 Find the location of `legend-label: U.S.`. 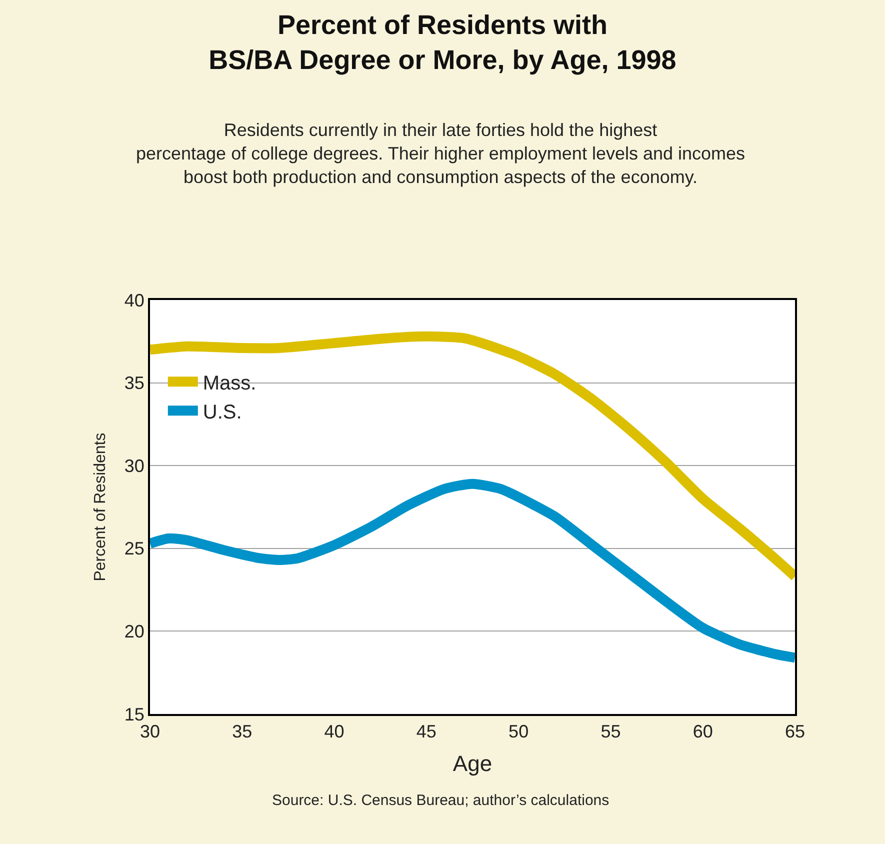

legend-label: U.S. is located at coordinates (222, 412).